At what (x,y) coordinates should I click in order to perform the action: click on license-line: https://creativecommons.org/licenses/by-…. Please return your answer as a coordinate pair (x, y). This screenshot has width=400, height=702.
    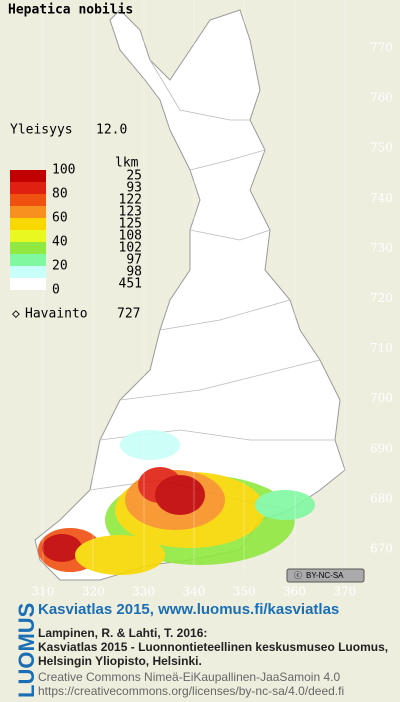
    Looking at the image, I should click on (191, 691).